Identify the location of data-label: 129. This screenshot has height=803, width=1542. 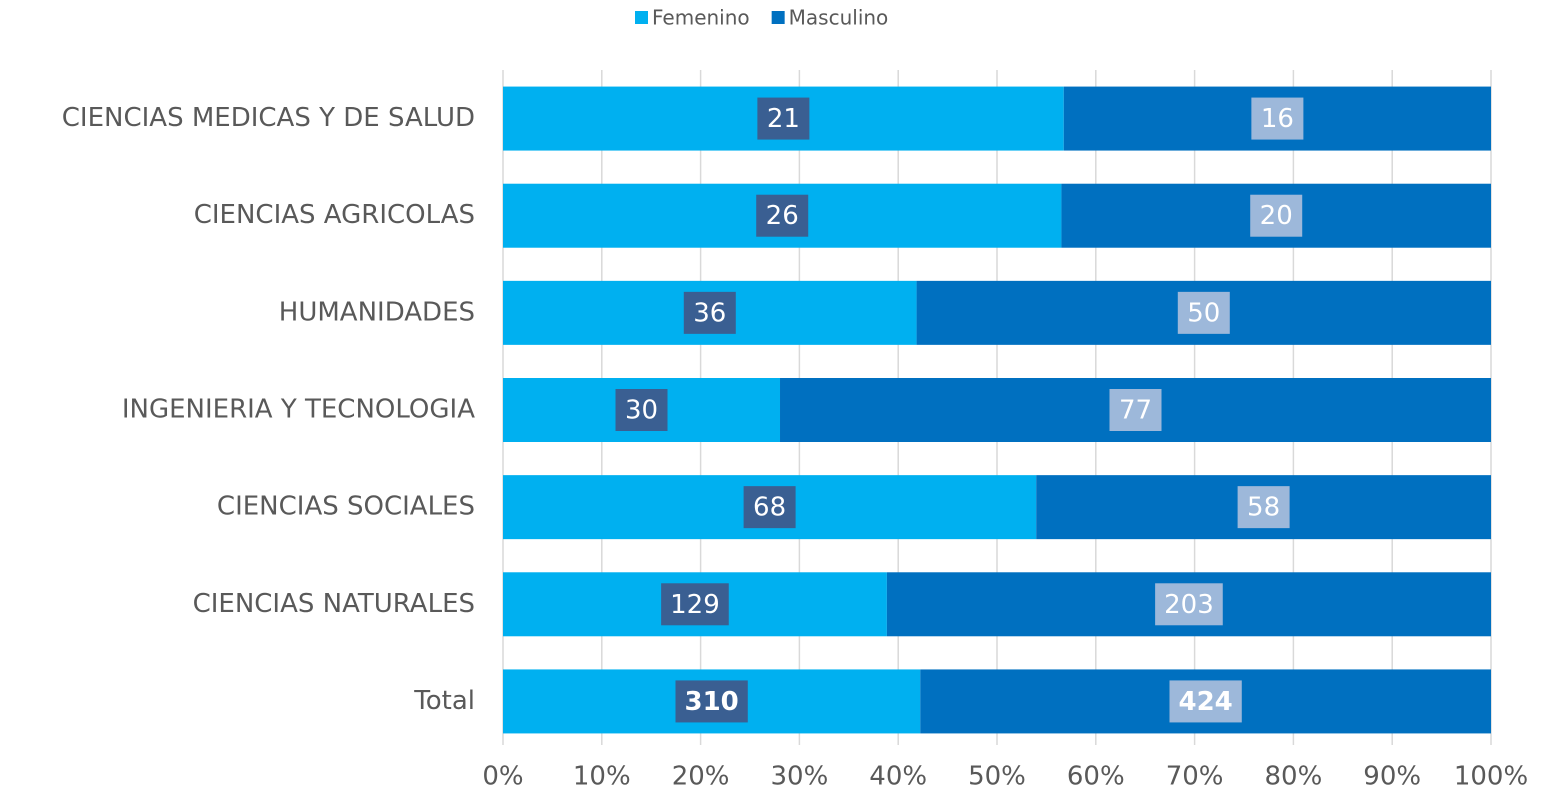
(695, 604).